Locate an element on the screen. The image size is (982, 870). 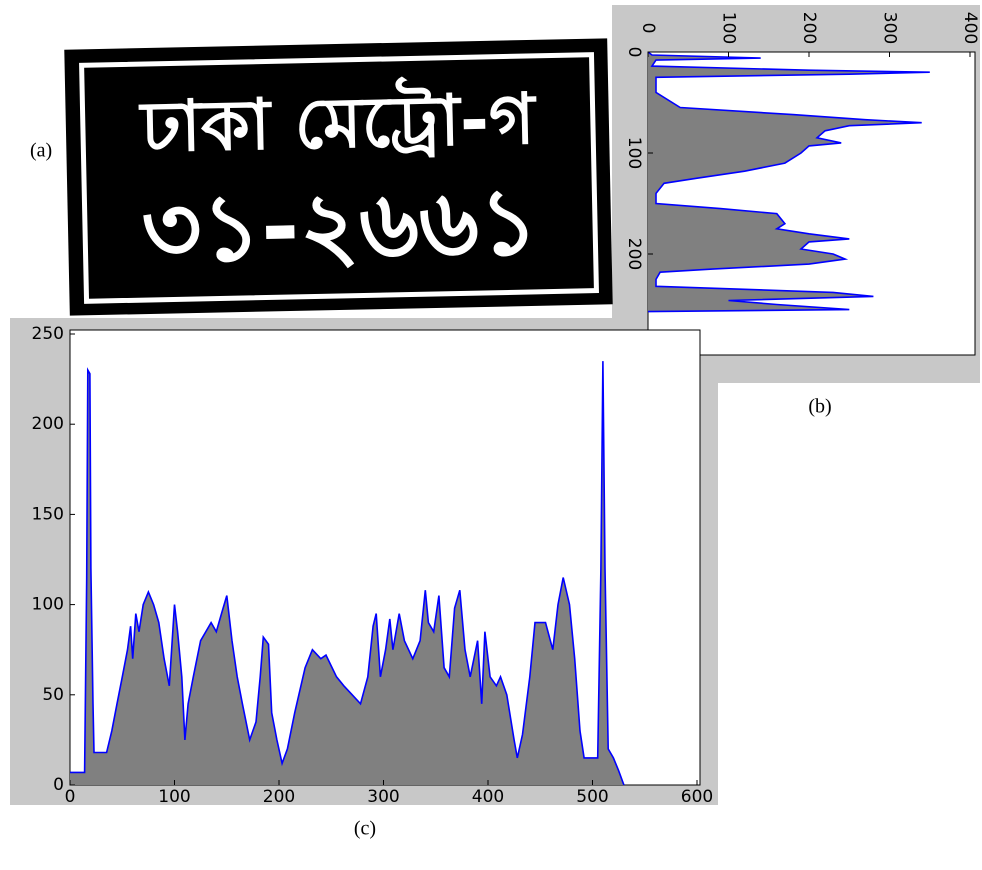
panel-label: (c) is located at coordinates (365, 829).